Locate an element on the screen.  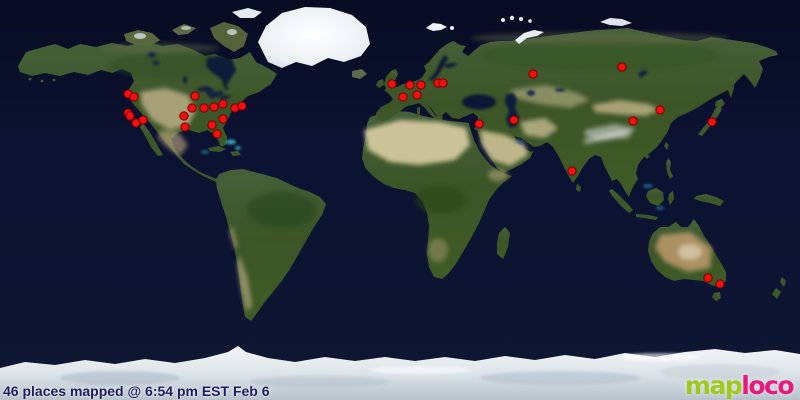
continent-antarctica is located at coordinates (400, 373).